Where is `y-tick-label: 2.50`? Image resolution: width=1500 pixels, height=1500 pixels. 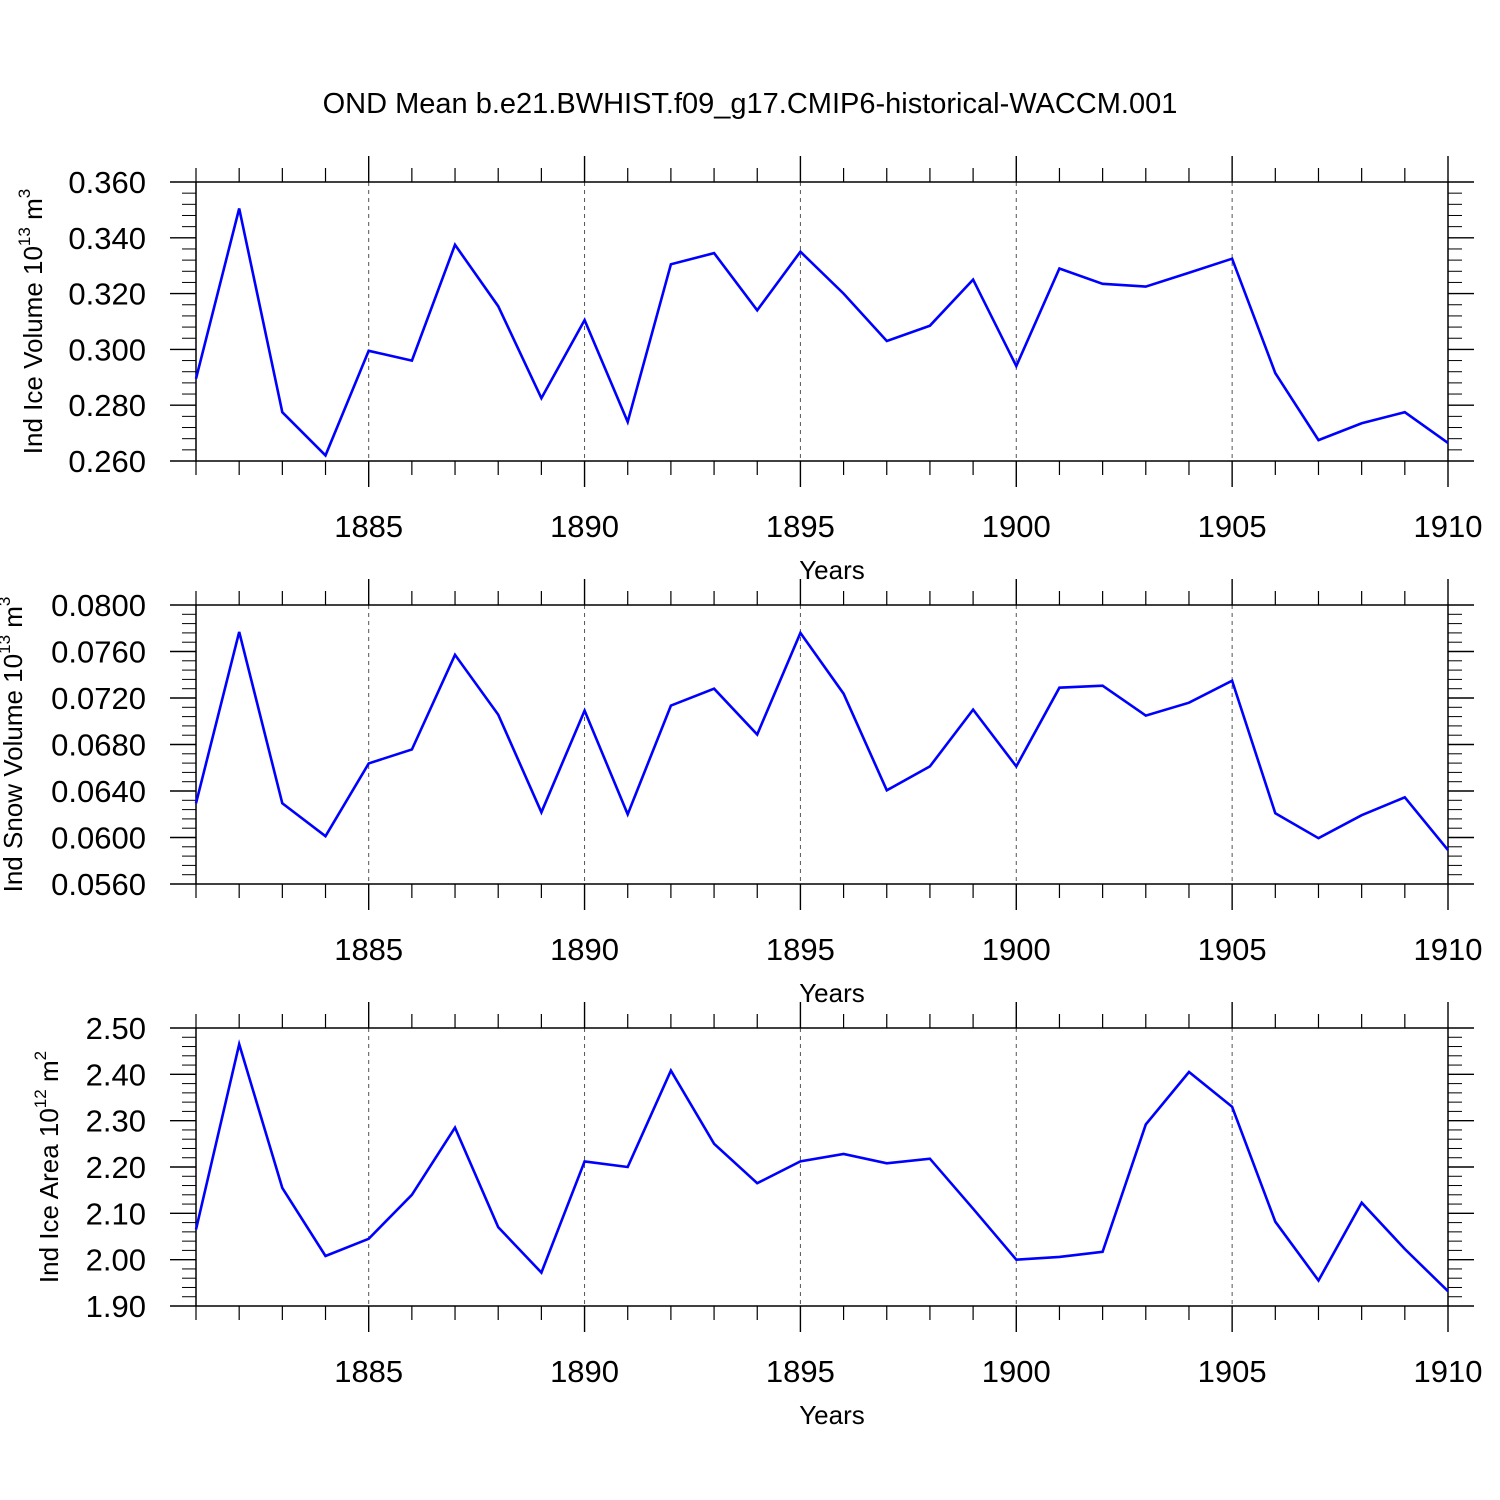 y-tick-label: 2.50 is located at coordinates (116, 1028).